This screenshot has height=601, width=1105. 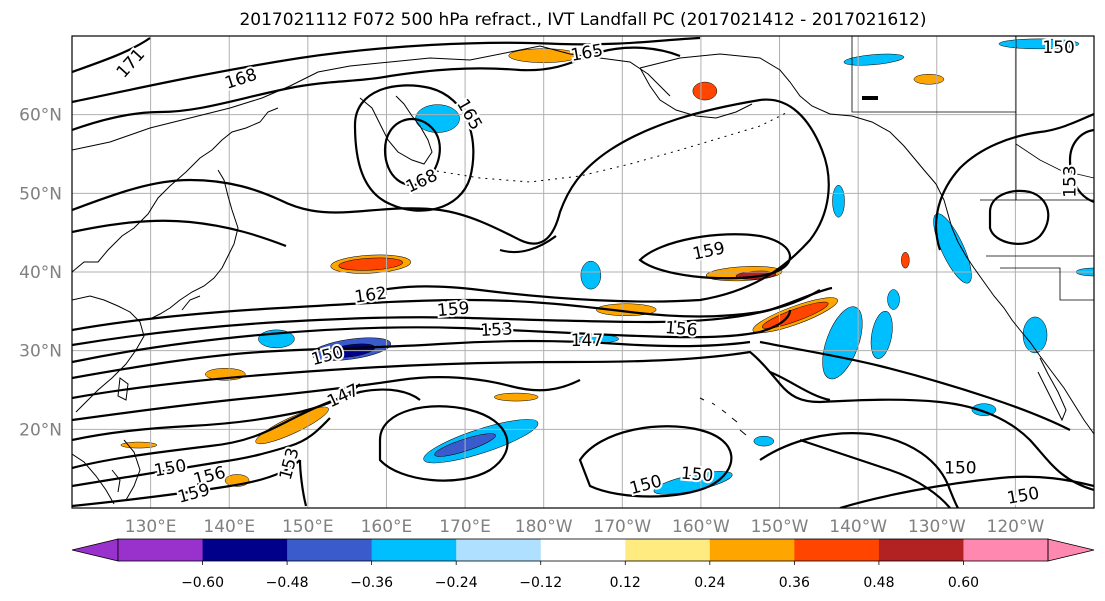 What do you see at coordinates (937, 527) in the screenshot?
I see `lon-tick-label-10: 130°W` at bounding box center [937, 527].